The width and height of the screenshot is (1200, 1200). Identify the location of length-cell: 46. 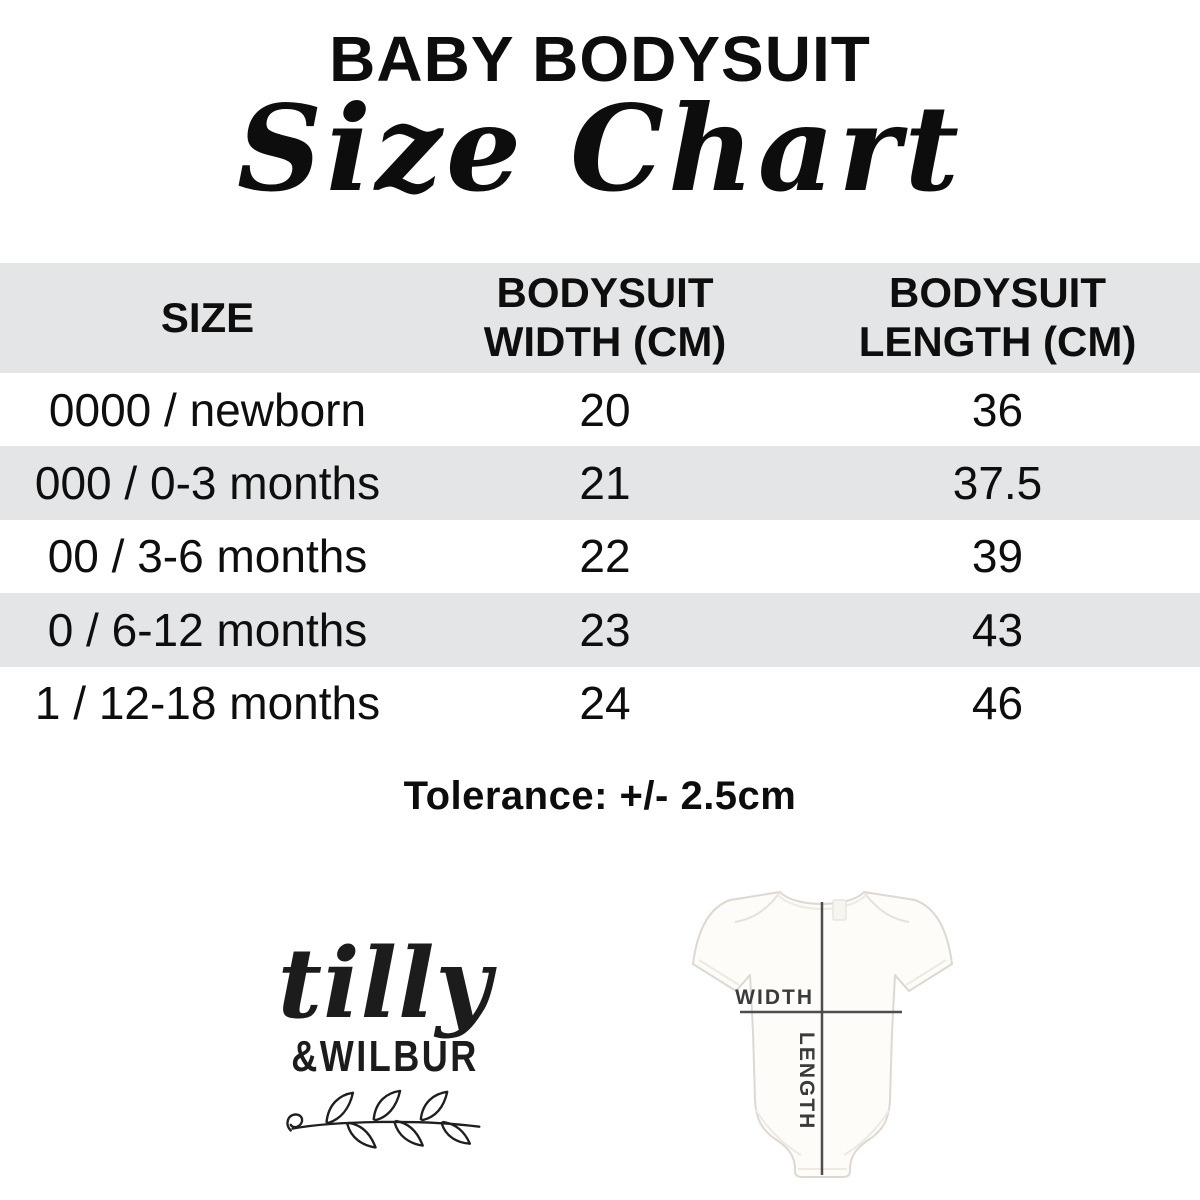
(997, 703).